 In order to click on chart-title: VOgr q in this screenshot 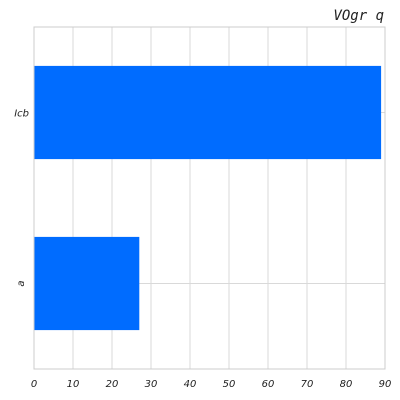, I will do `click(358, 16)`.